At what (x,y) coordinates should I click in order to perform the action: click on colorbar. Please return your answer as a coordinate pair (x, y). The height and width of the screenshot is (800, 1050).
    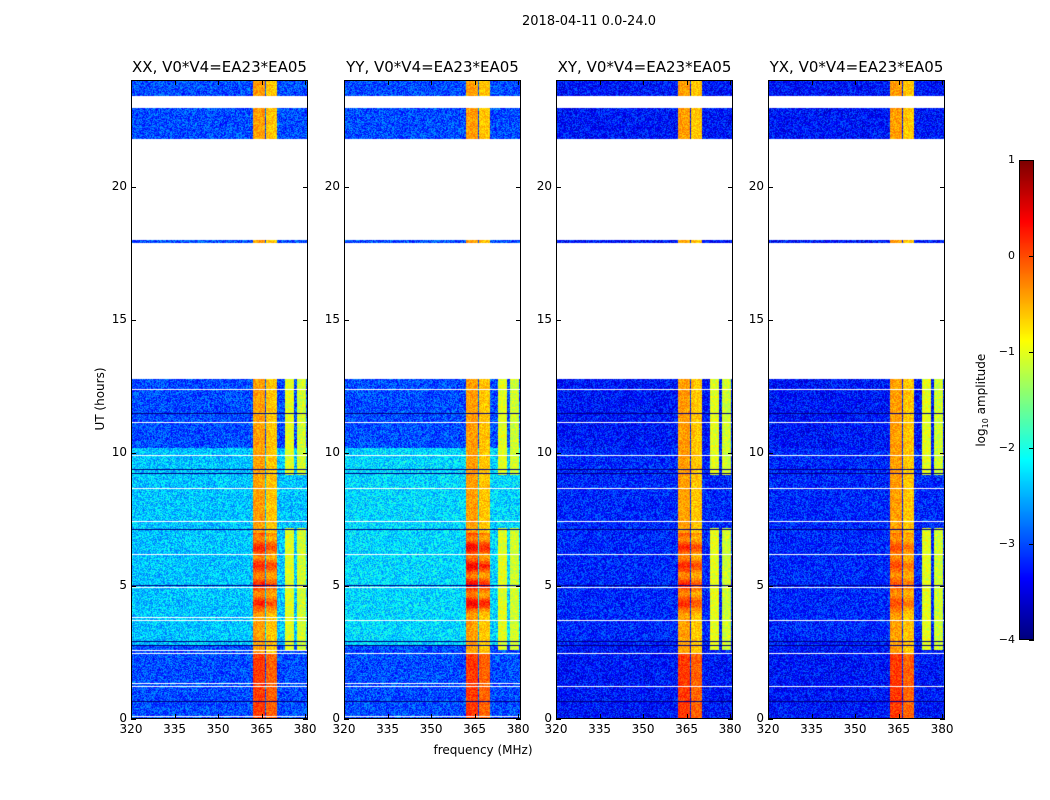
    Looking at the image, I should click on (1026, 400).